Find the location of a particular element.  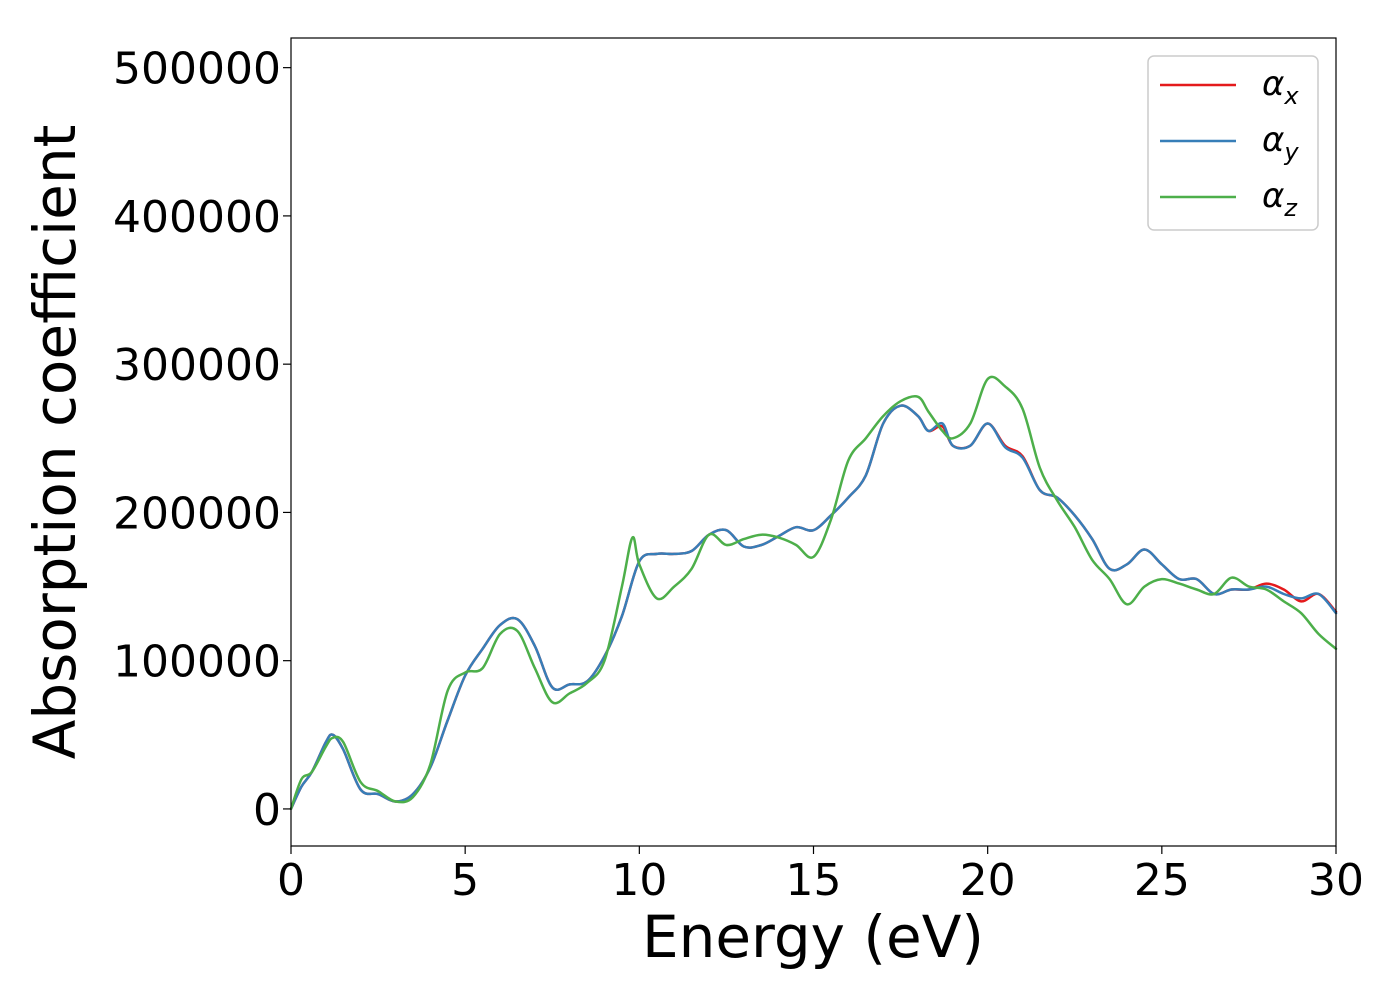

x-tick-label: 20 is located at coordinates (988, 880).